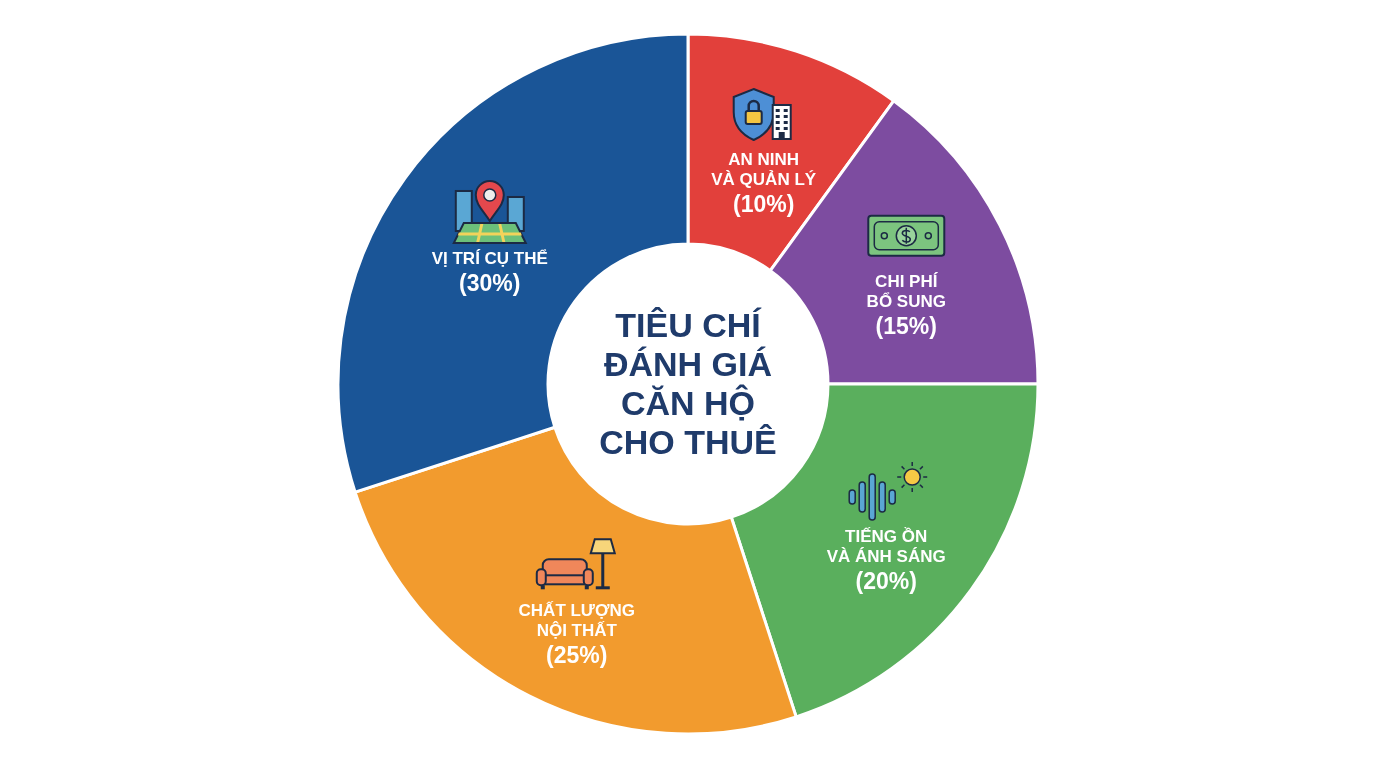 The width and height of the screenshot is (1376, 768). What do you see at coordinates (906, 325) in the screenshot?
I see `data-label: (15%)` at bounding box center [906, 325].